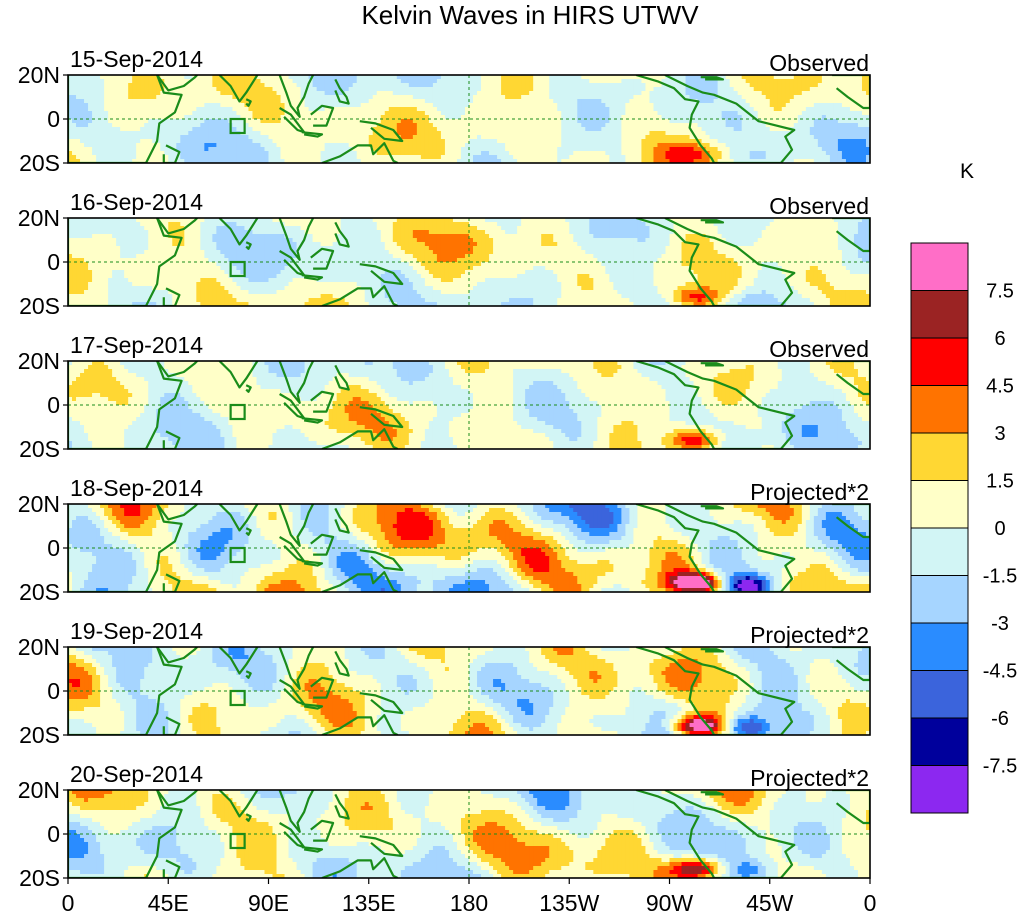 The width and height of the screenshot is (1024, 922). I want to click on colorbar-level-label: 1.5, so click(1000, 482).